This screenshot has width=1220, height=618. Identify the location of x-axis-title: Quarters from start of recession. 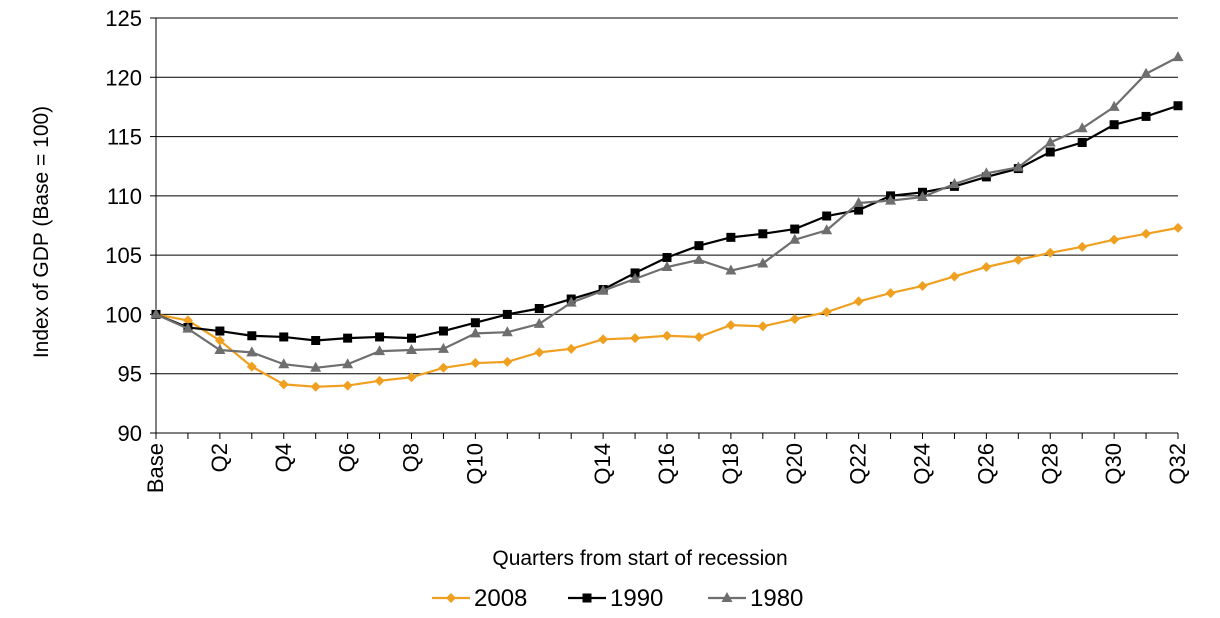
(639, 558).